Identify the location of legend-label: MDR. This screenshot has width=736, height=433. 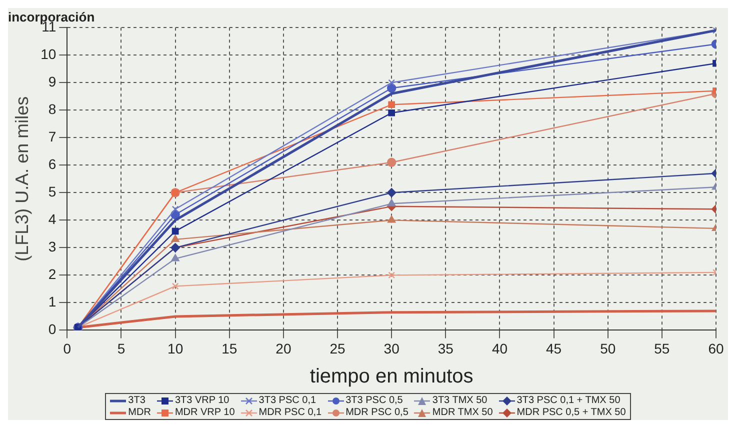
(139, 412).